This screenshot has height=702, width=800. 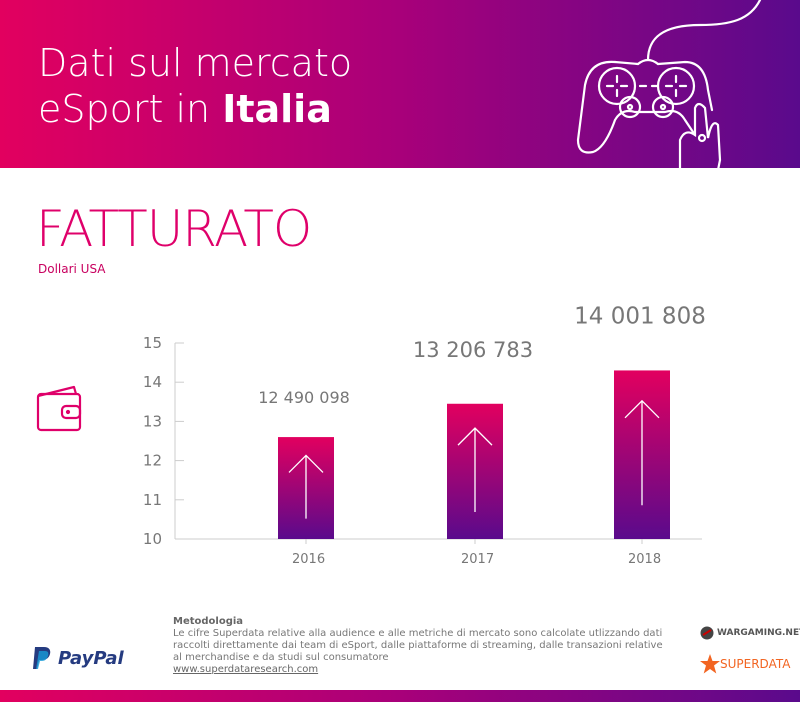 I want to click on wargaming-icon, so click(x=707, y=633).